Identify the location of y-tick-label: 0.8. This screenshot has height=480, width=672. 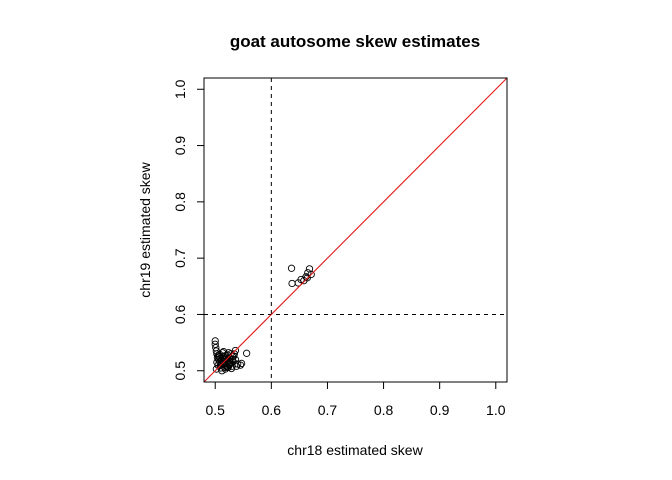
(180, 202).